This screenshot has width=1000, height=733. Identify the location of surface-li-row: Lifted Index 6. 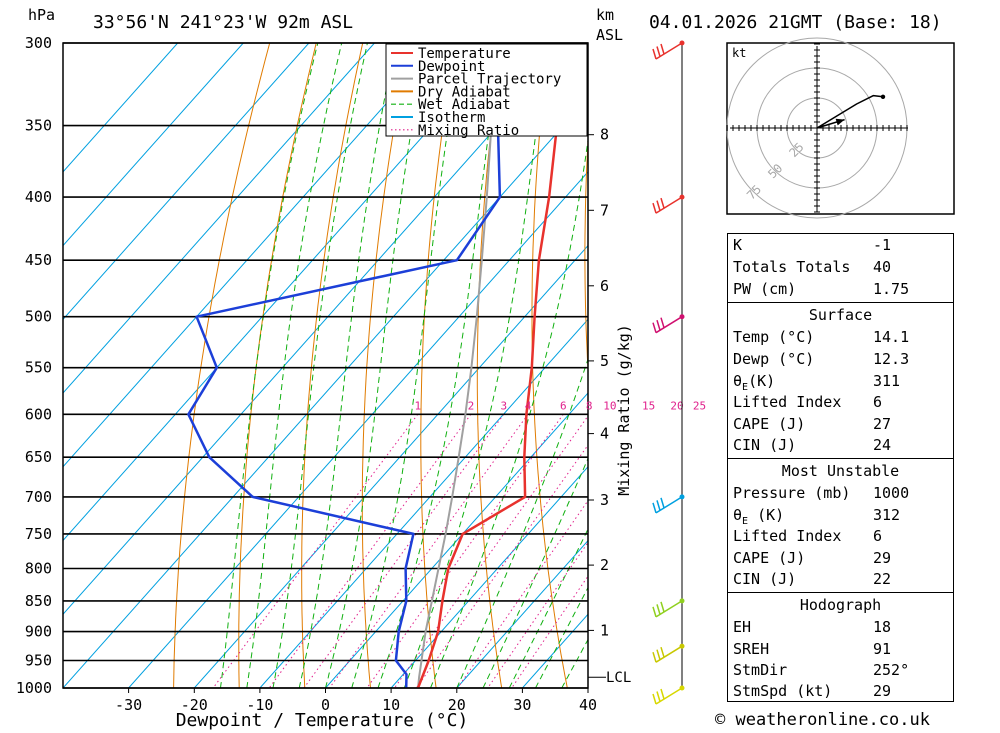
(840, 402).